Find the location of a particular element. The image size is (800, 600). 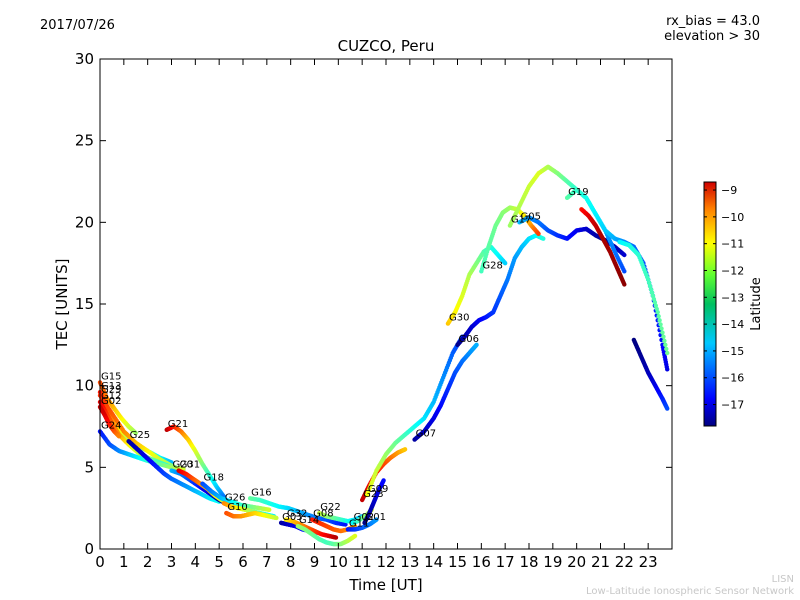

x-tick-label: 10 is located at coordinates (338, 562).